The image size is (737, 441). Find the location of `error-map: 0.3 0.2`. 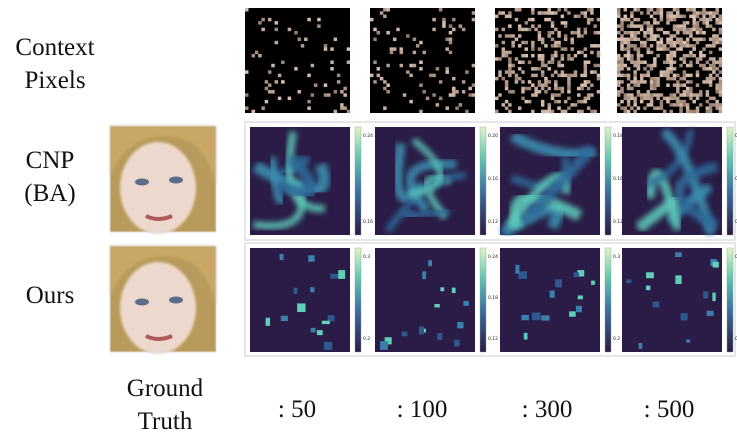

error-map: 0.3 0.2 is located at coordinates (560, 300).